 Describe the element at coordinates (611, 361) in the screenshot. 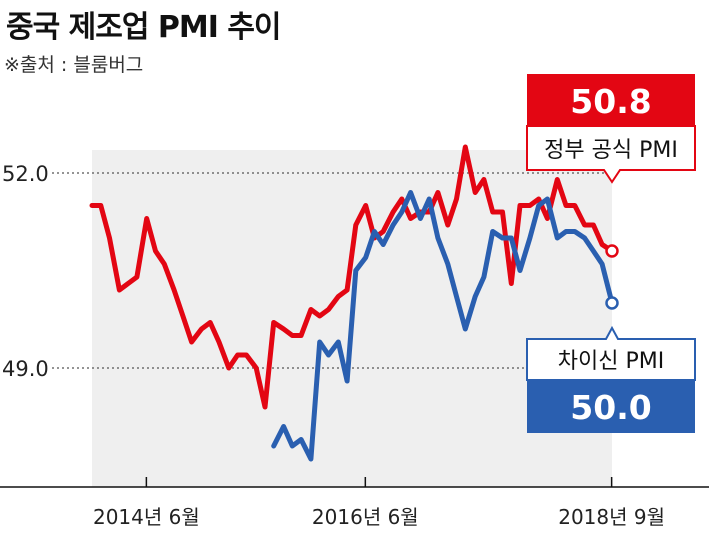

I see `caixin-series-label: 차이신 PMI` at that location.